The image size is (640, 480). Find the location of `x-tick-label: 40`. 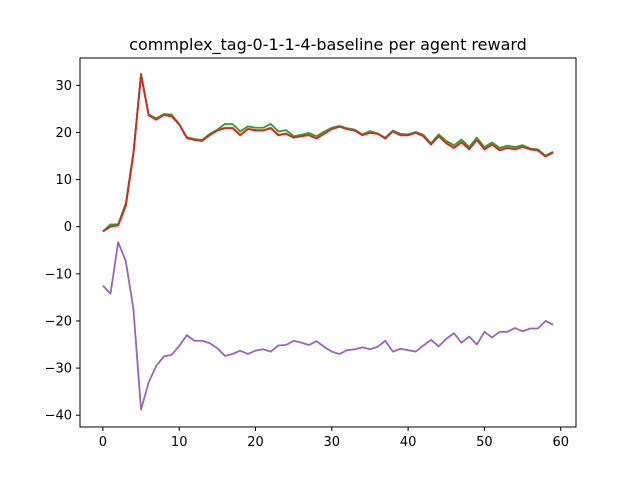

x-tick-label: 40 is located at coordinates (408, 442).